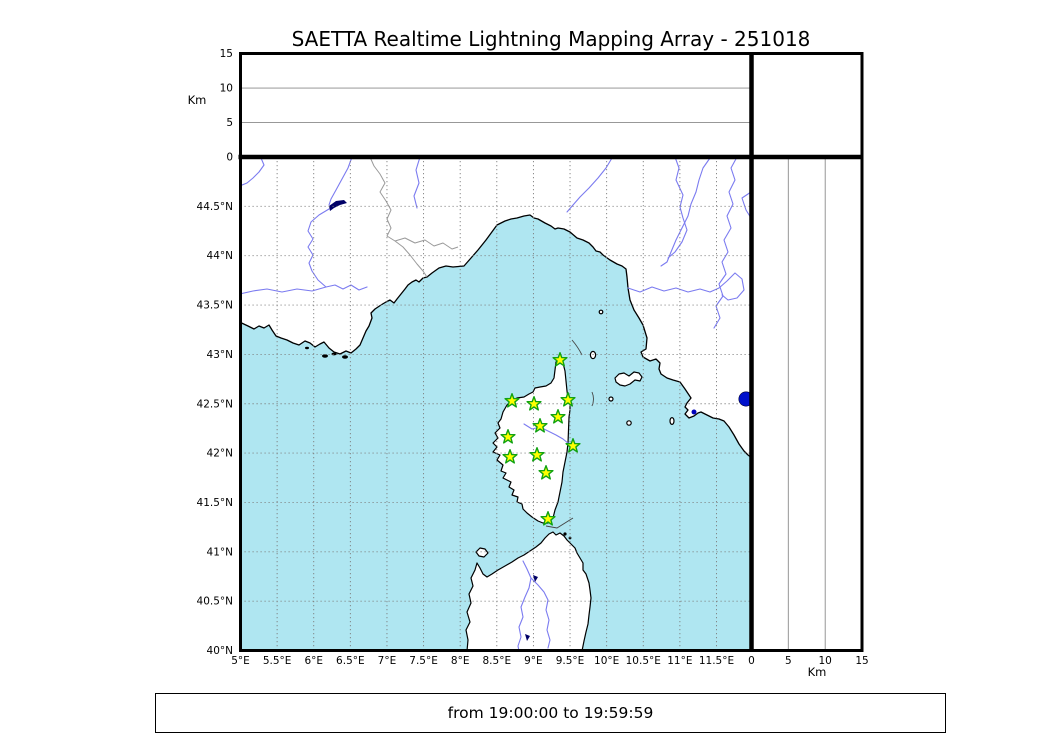  I want to click on station-markers, so click(540, 439).